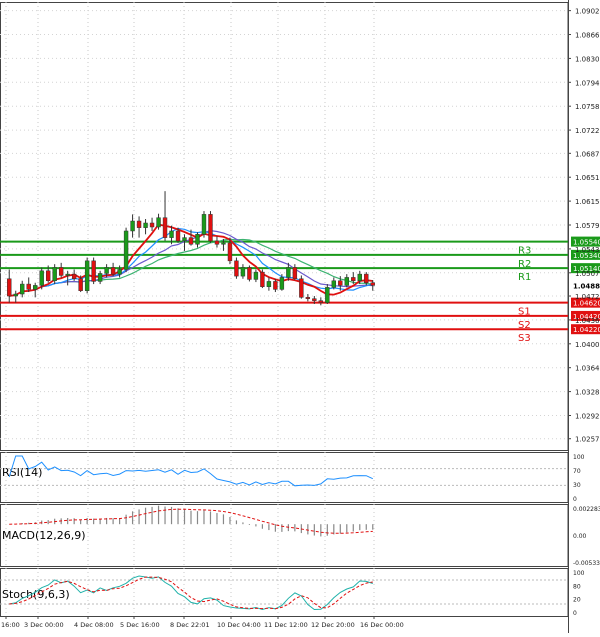  Describe the element at coordinates (36, 594) in the screenshot. I see `stoch-label: Stoch(9,6,3)` at that location.